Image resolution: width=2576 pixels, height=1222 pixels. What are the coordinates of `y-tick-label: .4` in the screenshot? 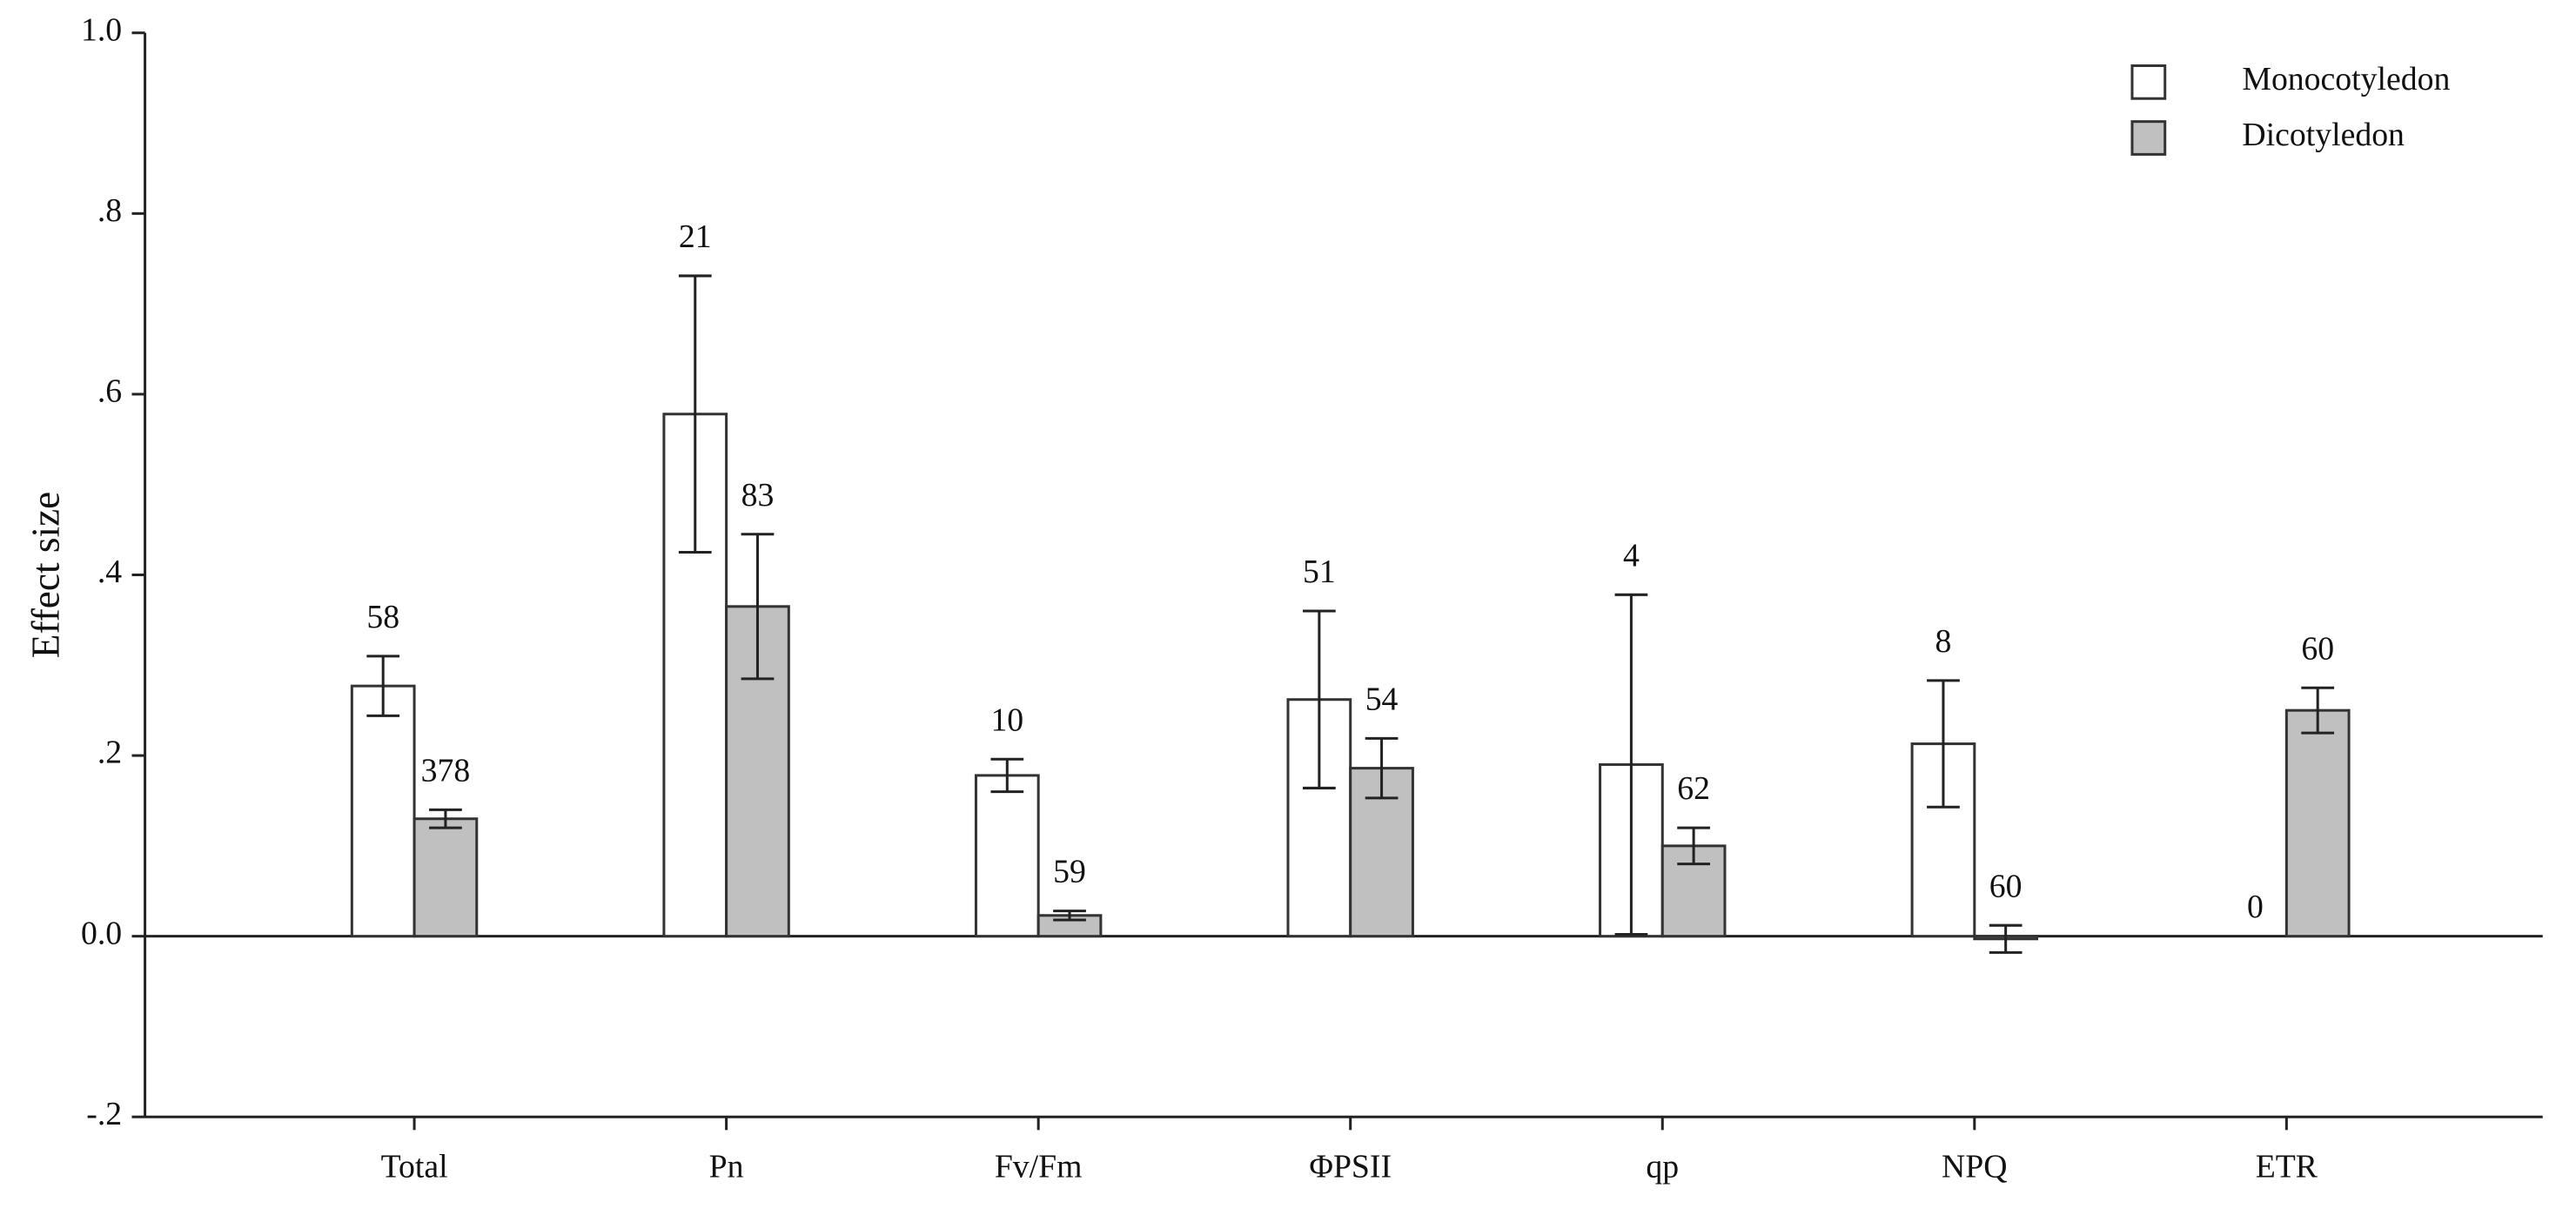 It's located at (109, 572).